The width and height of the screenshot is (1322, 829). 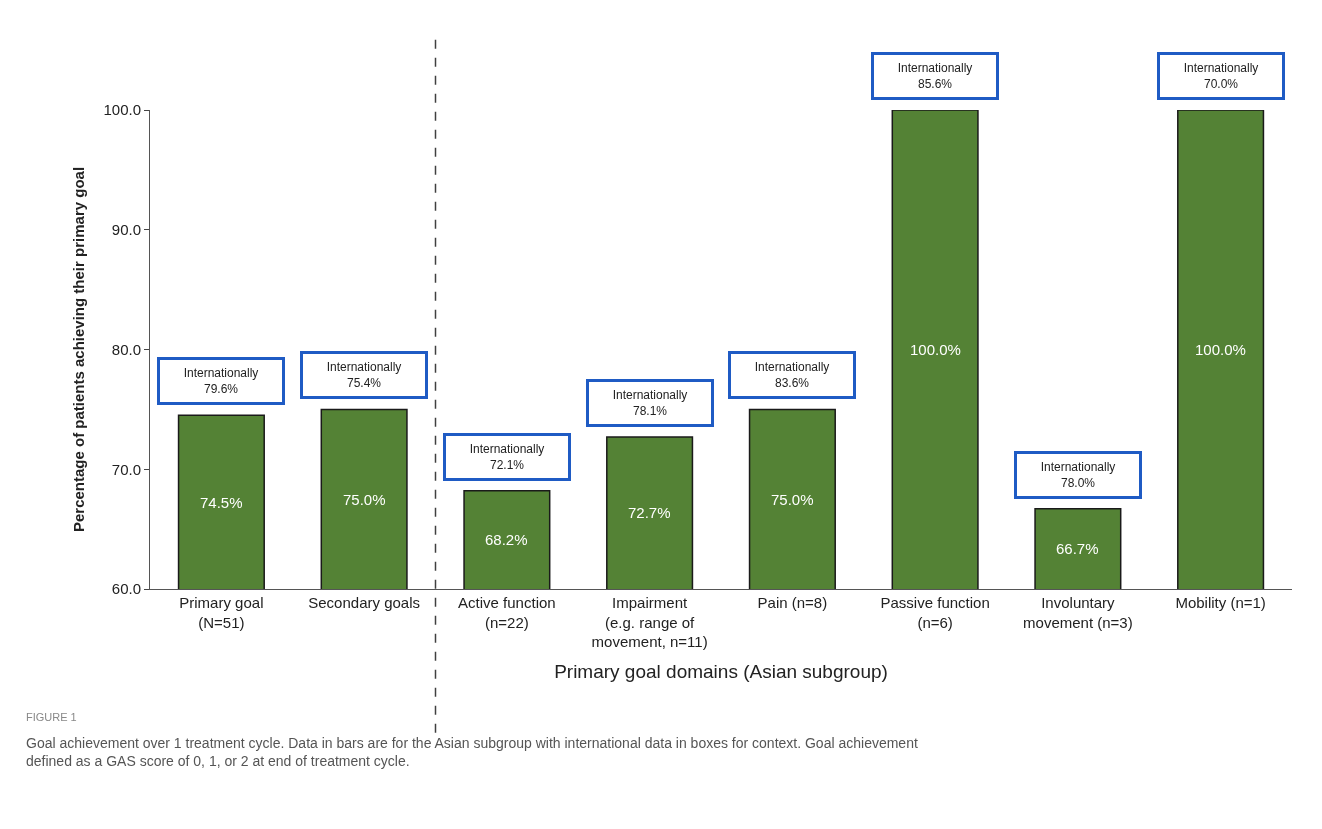 What do you see at coordinates (472, 752) in the screenshot?
I see `text: Goal achievement over 1 treatment cycle. Data in bars are for the Asian subgroup with international data in boxes for context. Goal achievement defined as a GAS score of 0, 1, or 2 at end of treatment cycle.` at bounding box center [472, 752].